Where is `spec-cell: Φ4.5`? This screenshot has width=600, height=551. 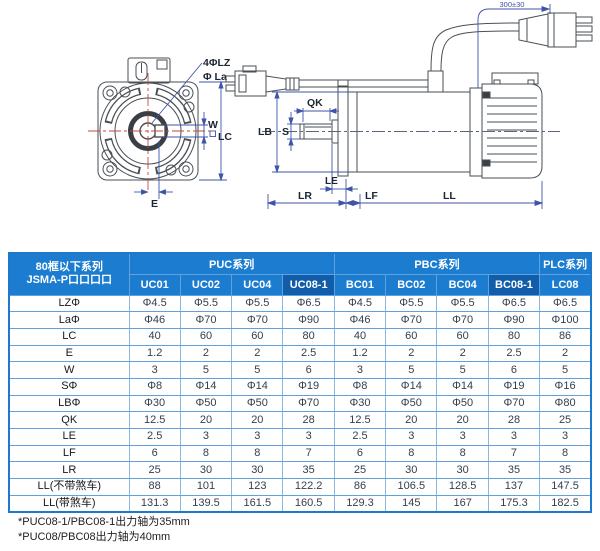 spec-cell: Φ4.5 is located at coordinates (360, 303).